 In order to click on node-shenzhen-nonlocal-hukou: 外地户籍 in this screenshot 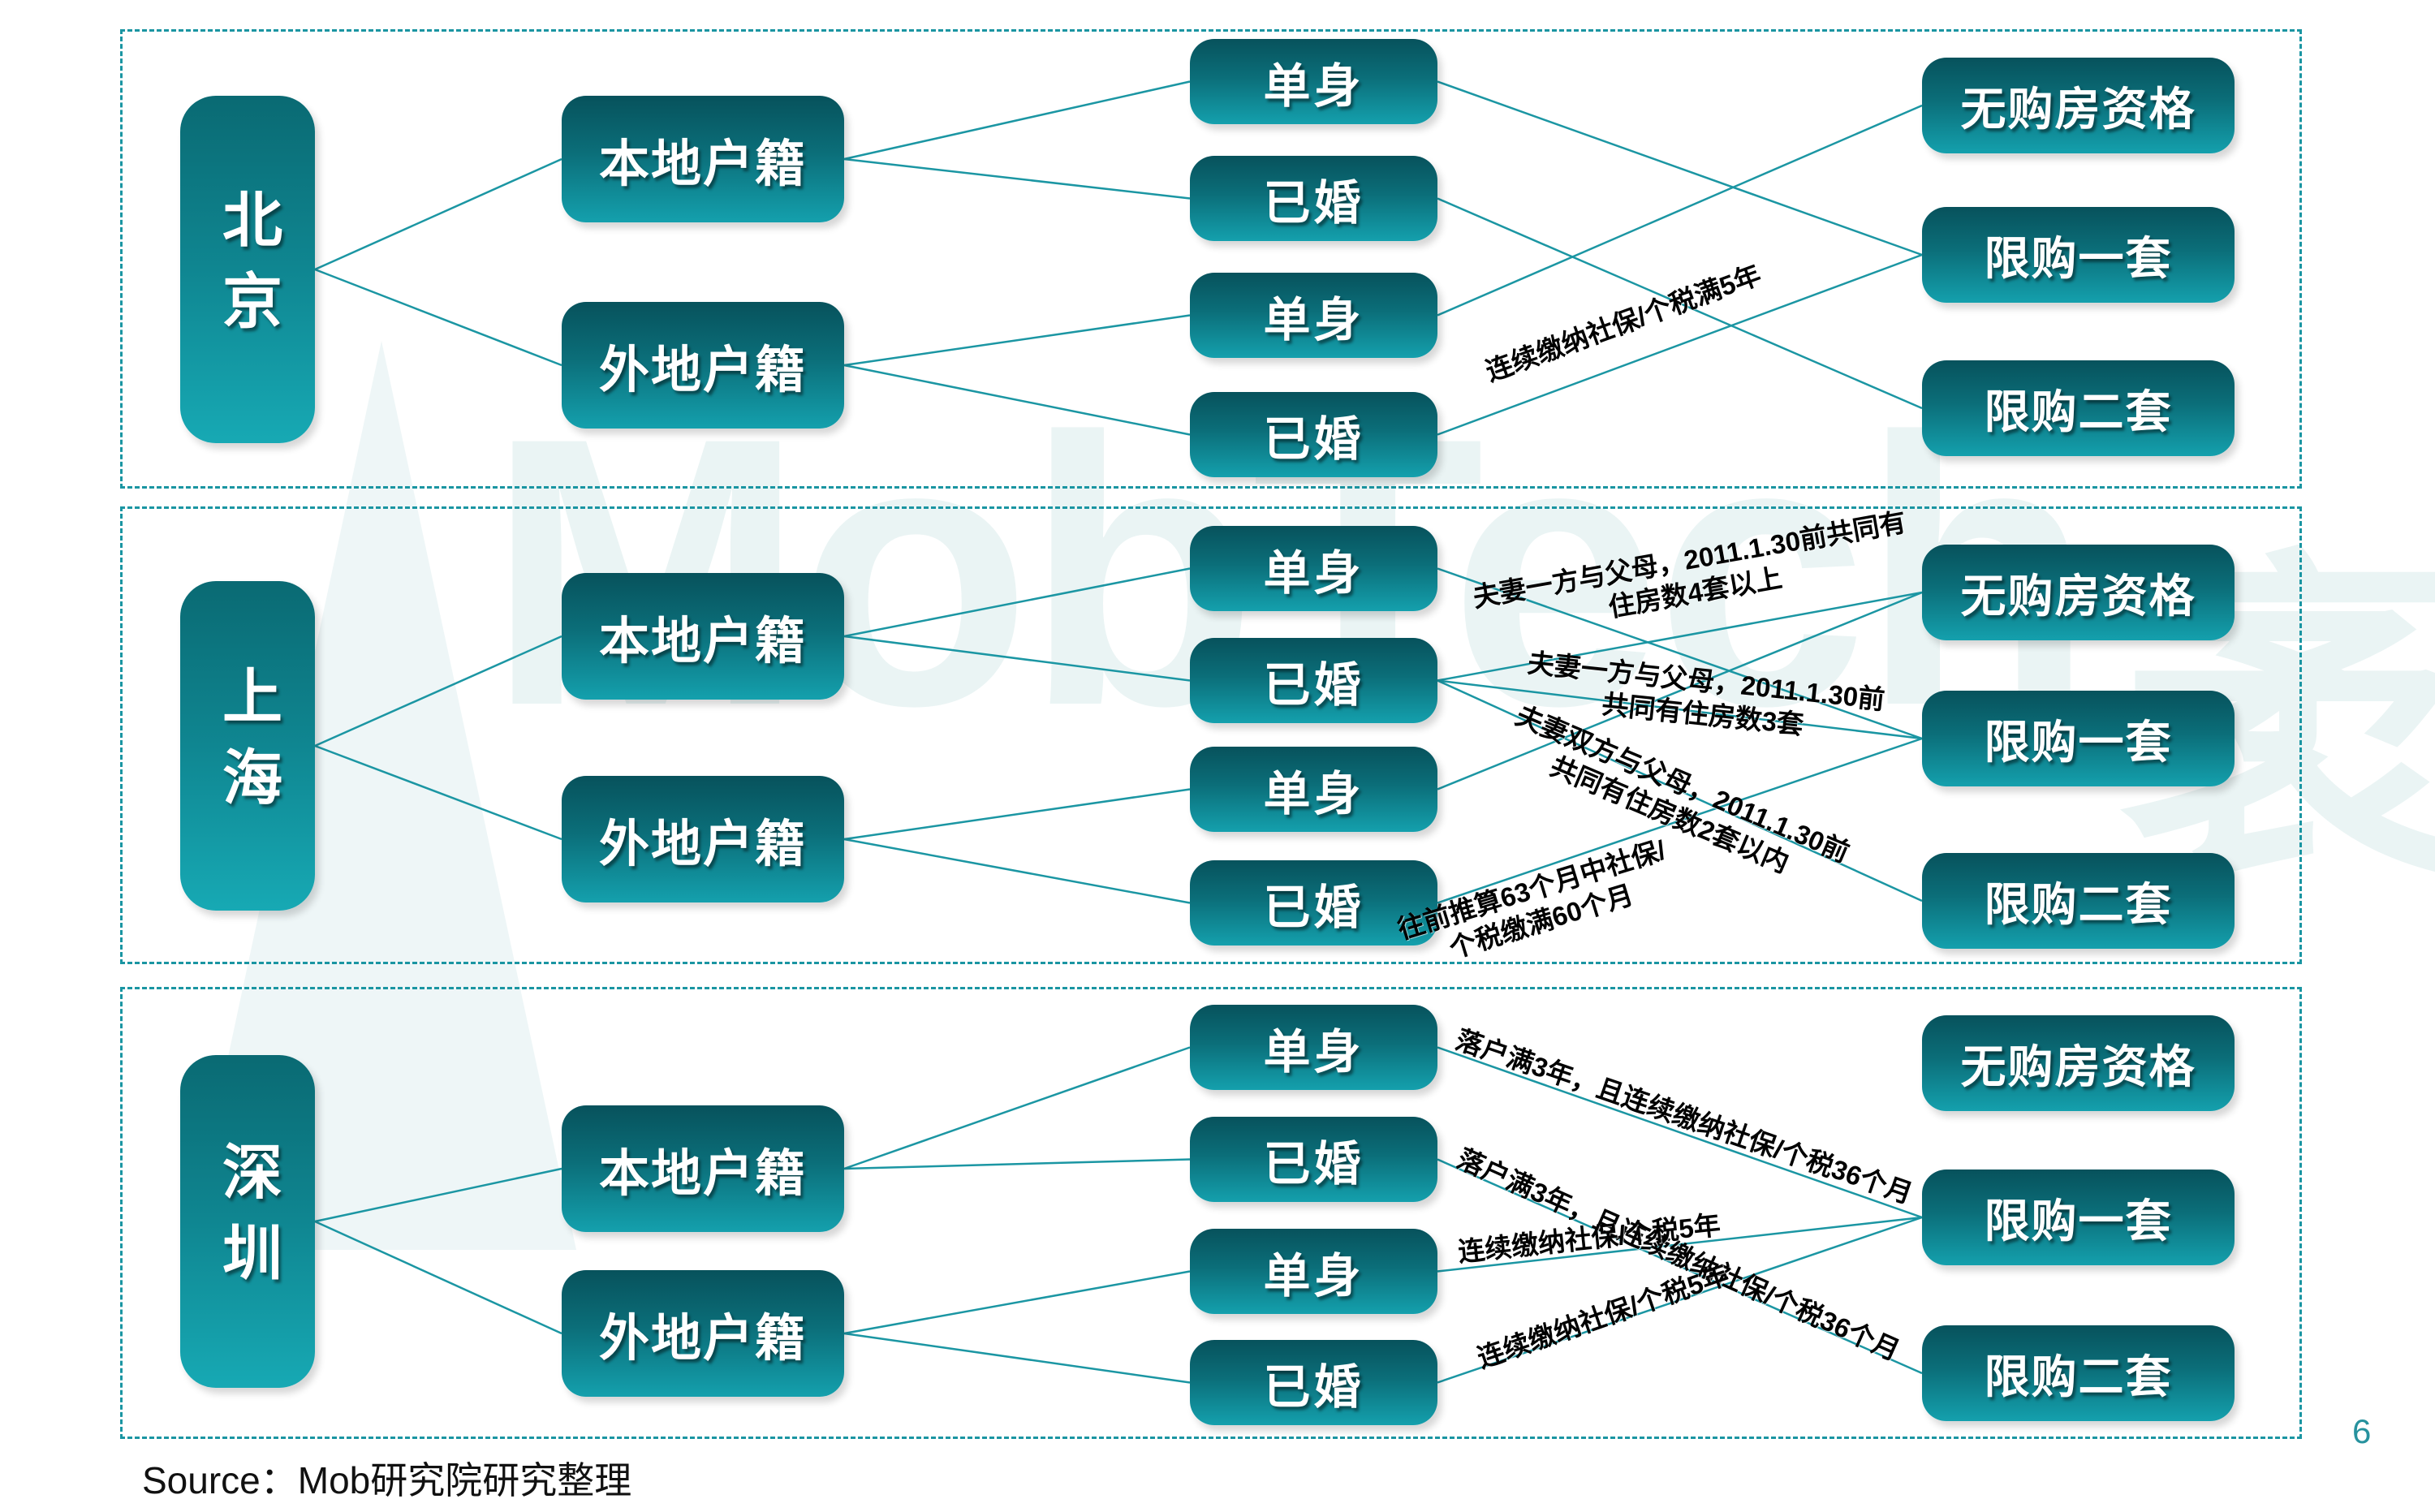, I will do `click(703, 1333)`.